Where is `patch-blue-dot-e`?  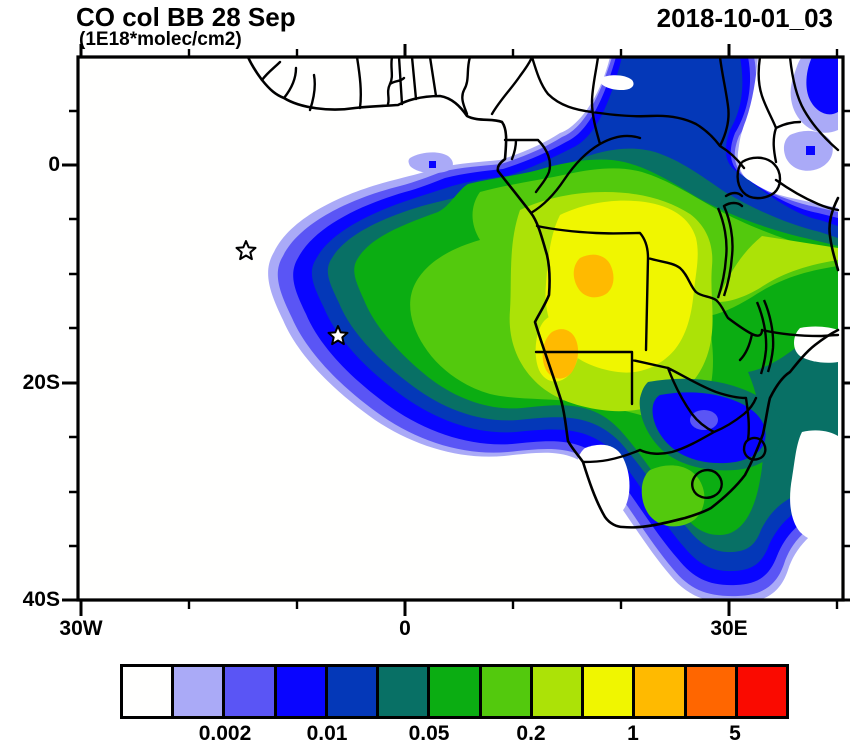
patch-blue-dot-e is located at coordinates (810, 150).